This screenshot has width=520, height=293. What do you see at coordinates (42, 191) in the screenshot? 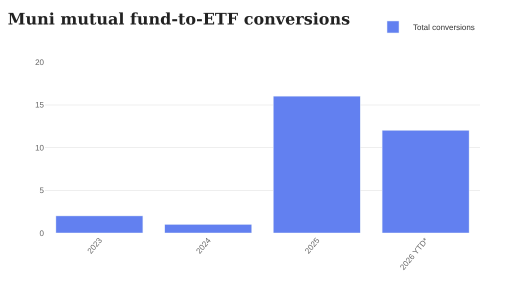
I see `y-tick-label: 5` at bounding box center [42, 191].